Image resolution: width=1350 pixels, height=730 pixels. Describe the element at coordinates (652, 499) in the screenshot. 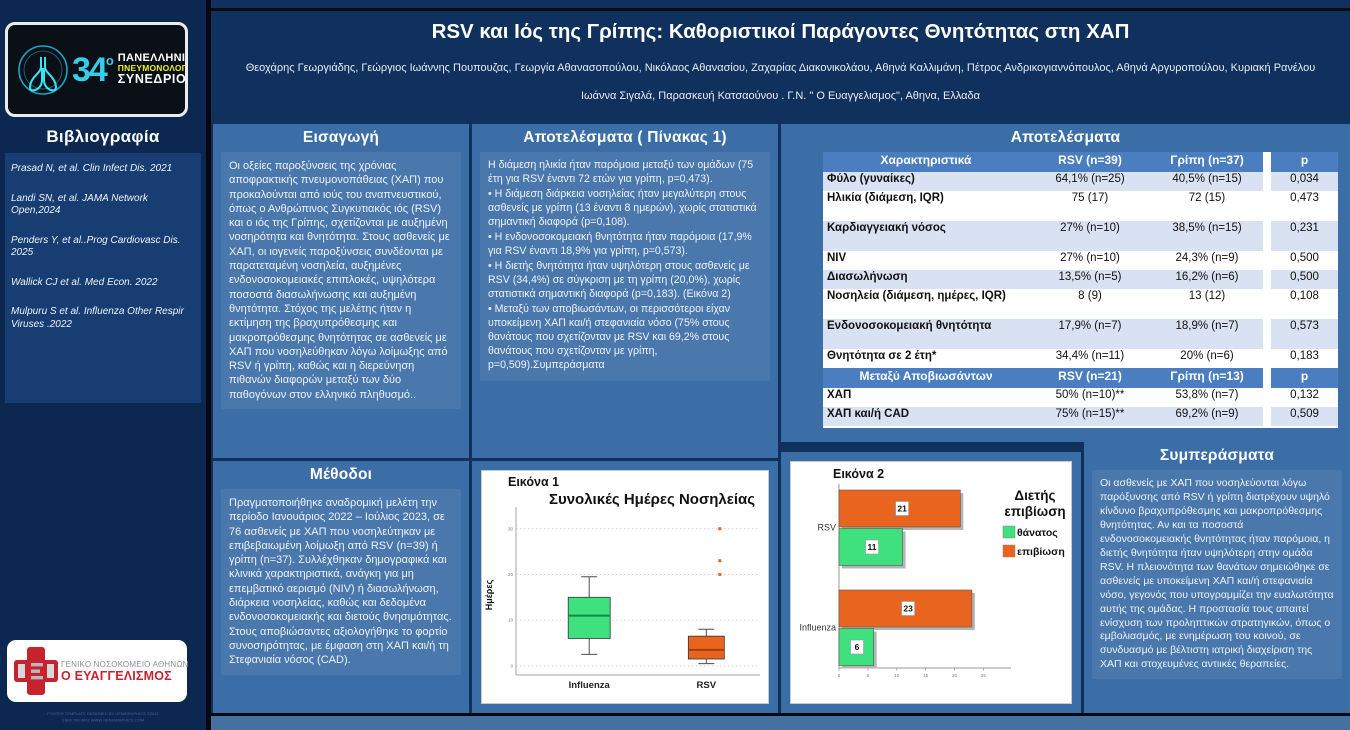

I see `svg-text: Συνολικές Ημέρες Νοσηλείας` at that location.